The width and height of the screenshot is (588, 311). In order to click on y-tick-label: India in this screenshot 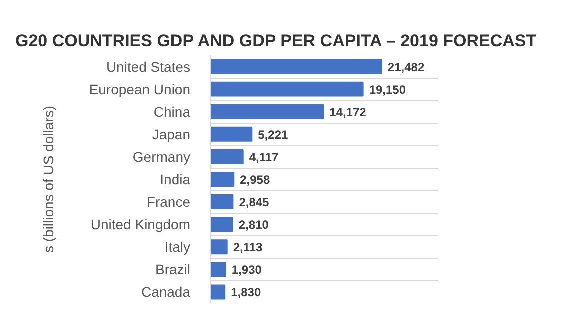, I will do `click(175, 180)`.